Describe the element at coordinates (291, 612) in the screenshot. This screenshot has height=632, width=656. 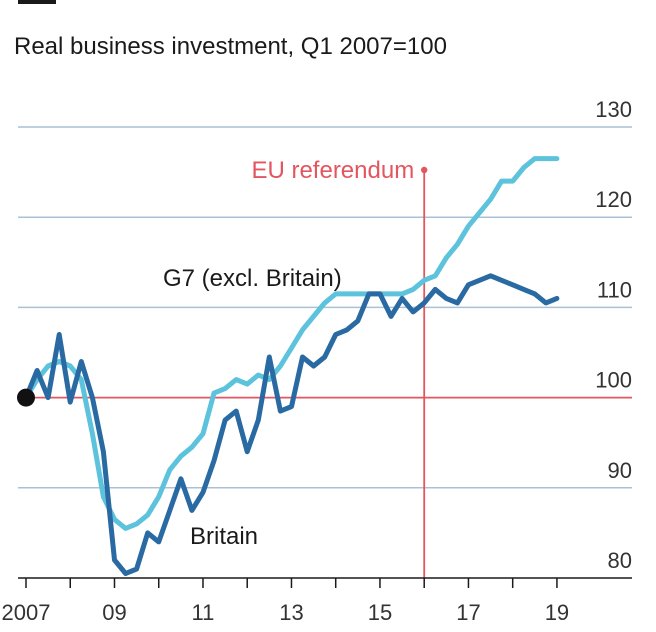
I see `x-tick-label: 13` at that location.